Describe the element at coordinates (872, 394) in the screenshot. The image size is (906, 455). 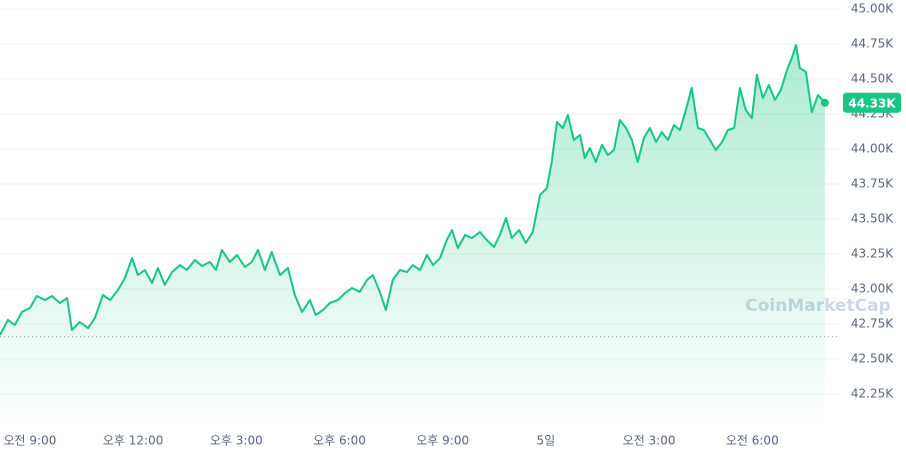
I see `y-tick-label: 42.25K` at that location.